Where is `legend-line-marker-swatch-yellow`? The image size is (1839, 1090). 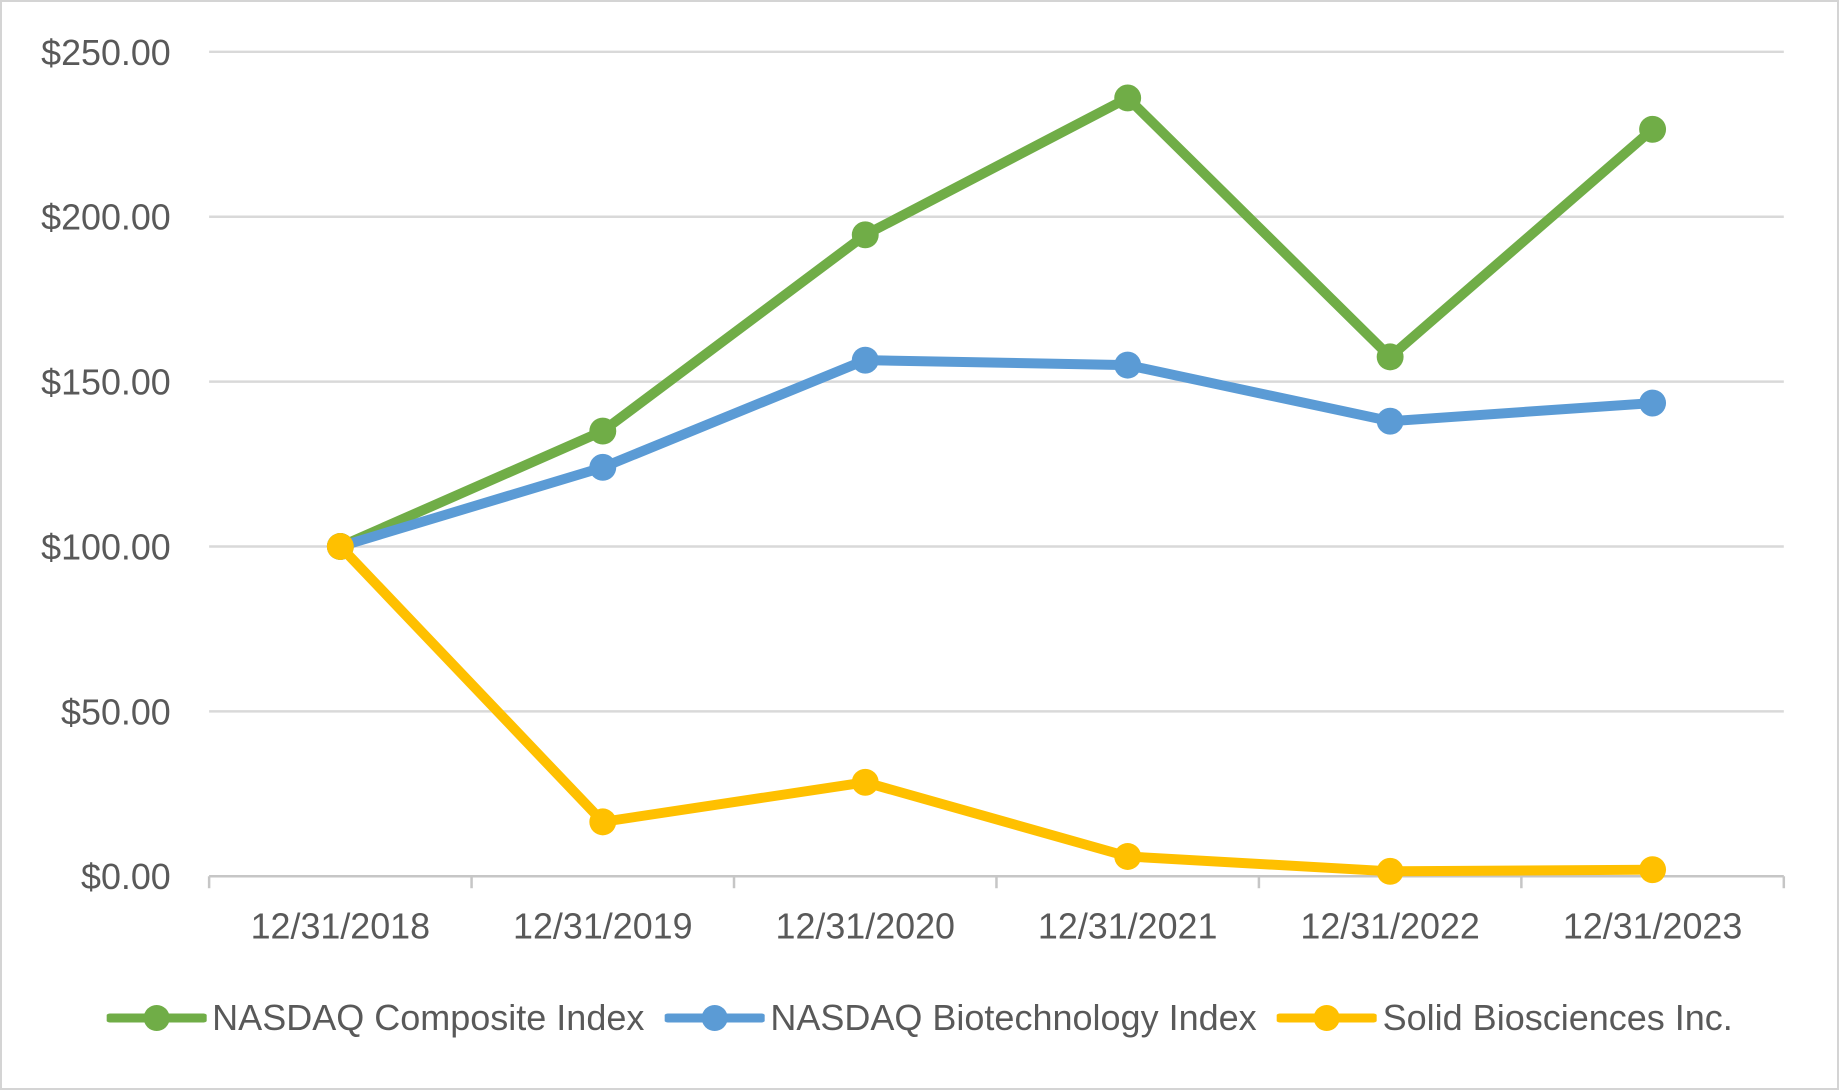 legend-line-marker-swatch-yellow is located at coordinates (1326, 1018).